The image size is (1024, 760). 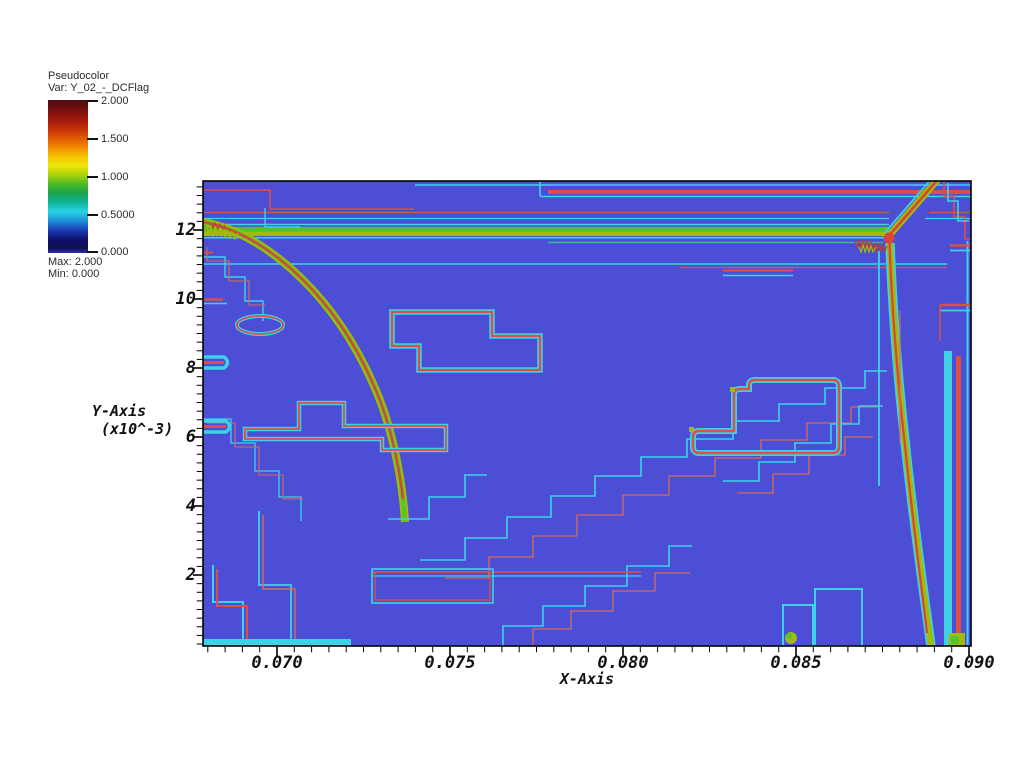 What do you see at coordinates (190, 575) in the screenshot?
I see `y-tick-label-5: 2` at bounding box center [190, 575].